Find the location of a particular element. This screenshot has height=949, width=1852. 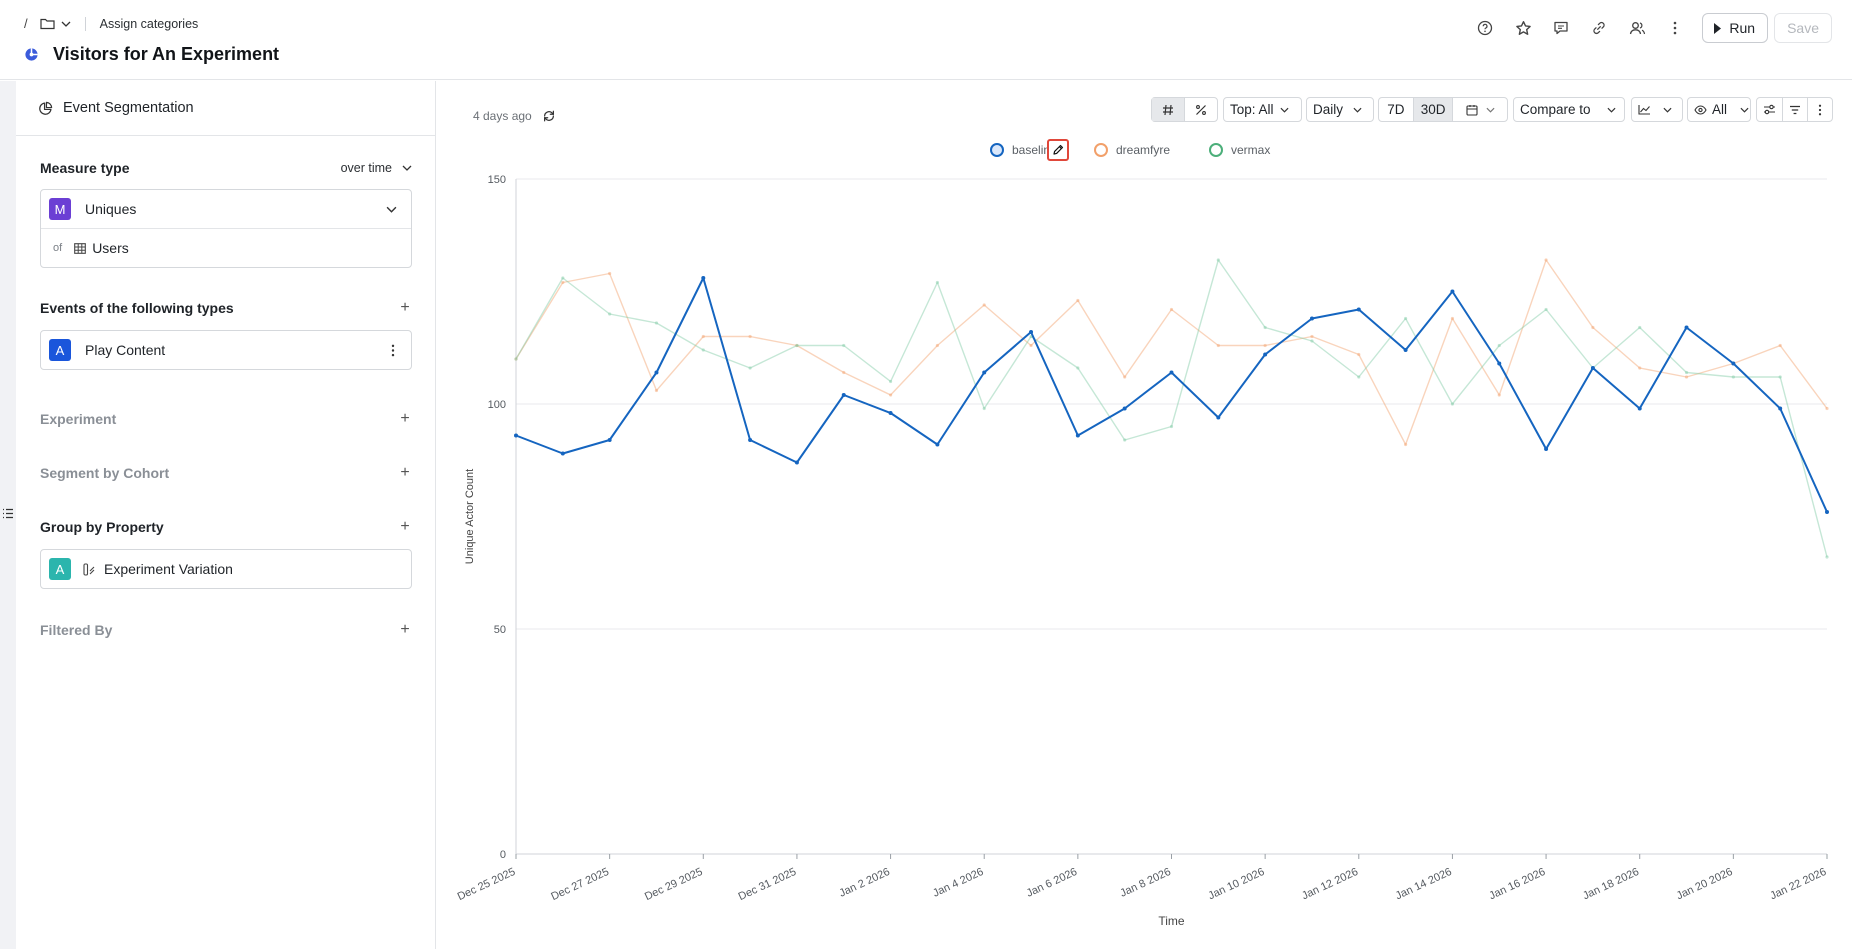

percent-mode-button is located at coordinates (1200, 109).